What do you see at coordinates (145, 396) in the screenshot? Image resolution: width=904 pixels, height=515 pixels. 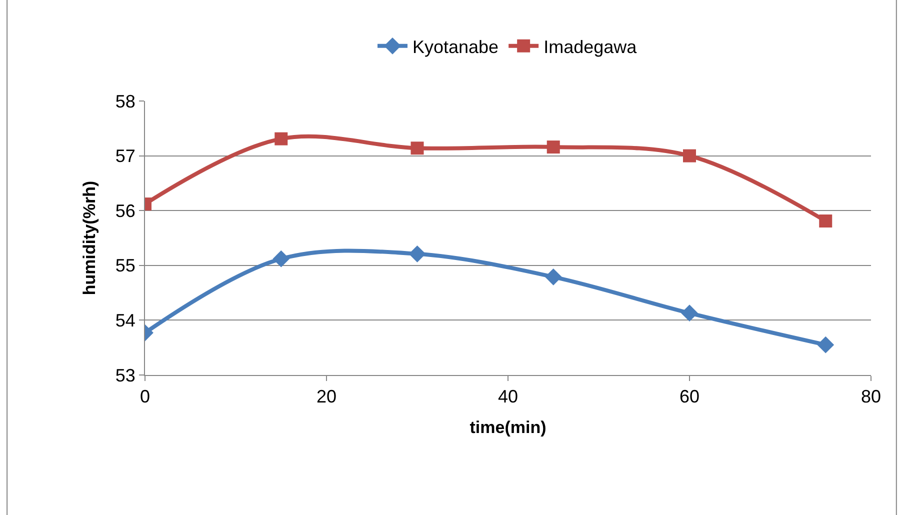 I see `x-tick-label: 0` at bounding box center [145, 396].